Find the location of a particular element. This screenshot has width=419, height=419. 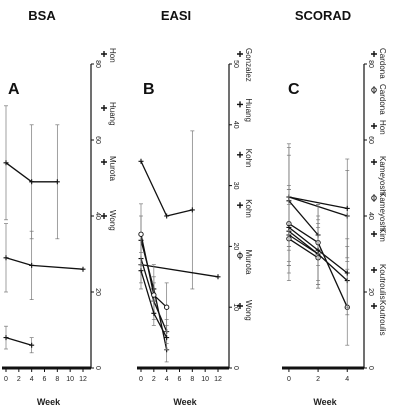

x-tick-label: 6 is located at coordinates (45, 379).